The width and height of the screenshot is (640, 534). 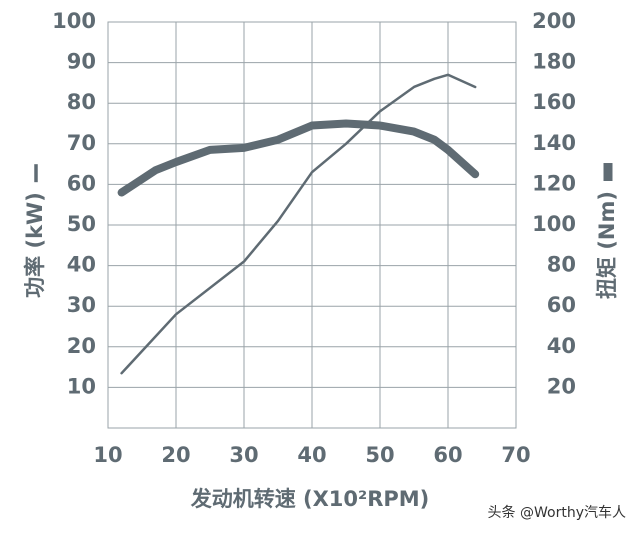 I want to click on legend-label: 扭矩 (Nm), so click(x=607, y=245).